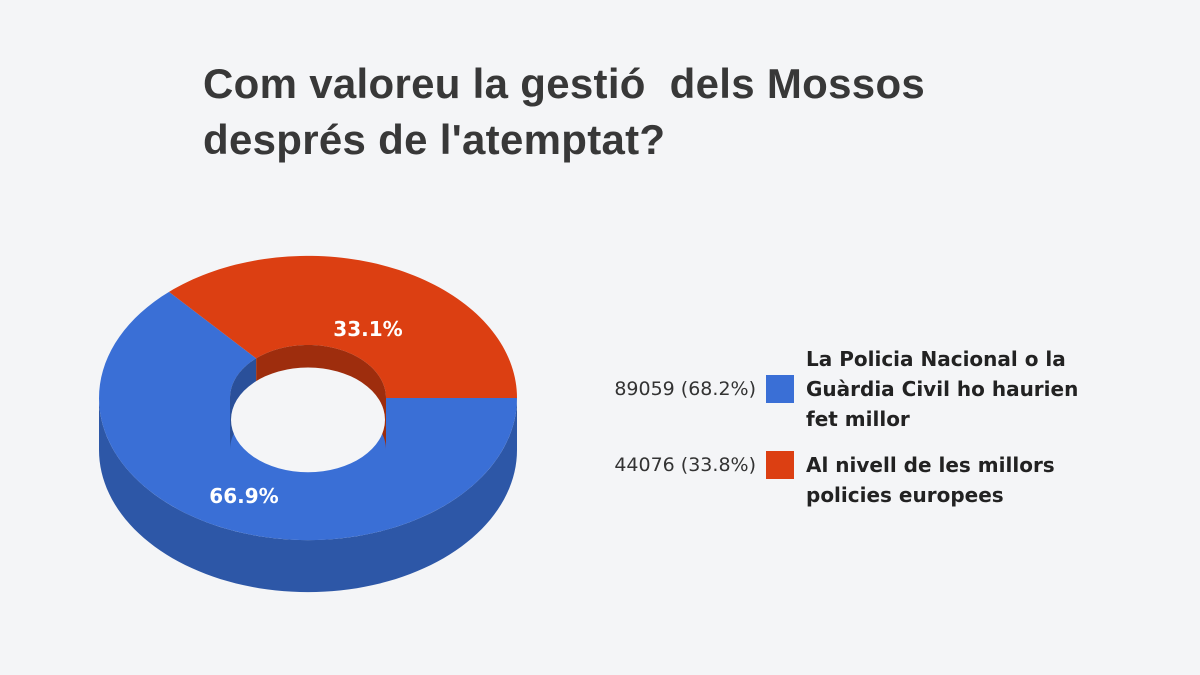  Describe the element at coordinates (685, 465) in the screenshot. I see `legend-value: 44076 (33.8%)` at that location.